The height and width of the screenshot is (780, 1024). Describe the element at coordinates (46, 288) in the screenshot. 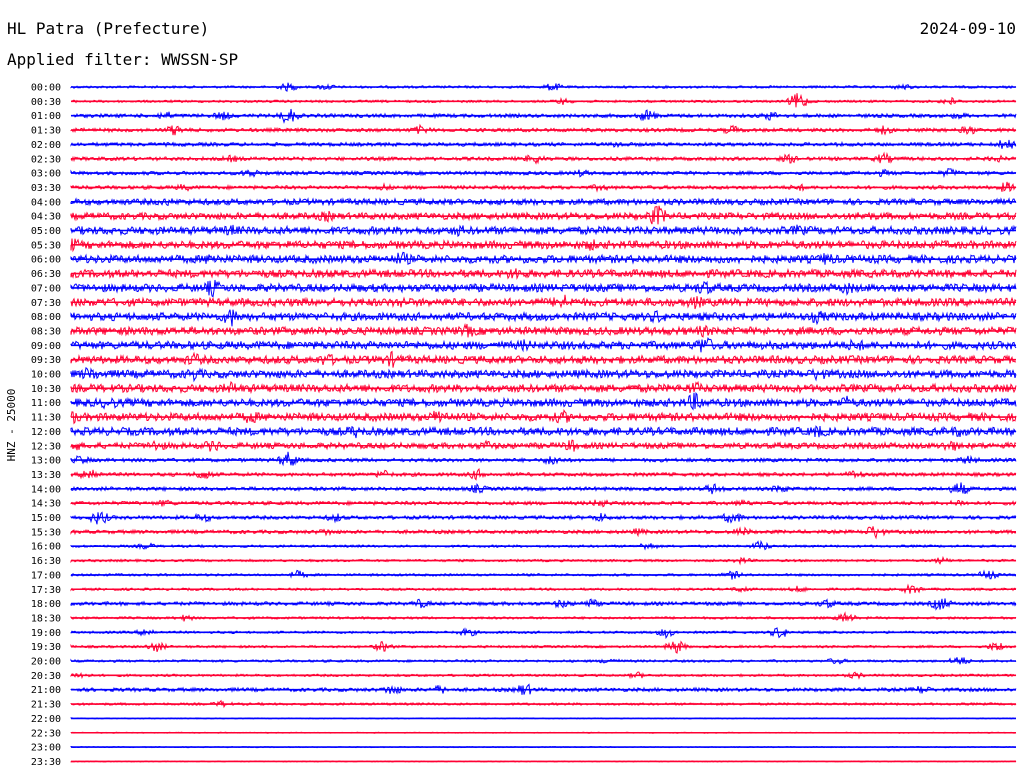

I see `time-tick-label: 07:00` at that location.